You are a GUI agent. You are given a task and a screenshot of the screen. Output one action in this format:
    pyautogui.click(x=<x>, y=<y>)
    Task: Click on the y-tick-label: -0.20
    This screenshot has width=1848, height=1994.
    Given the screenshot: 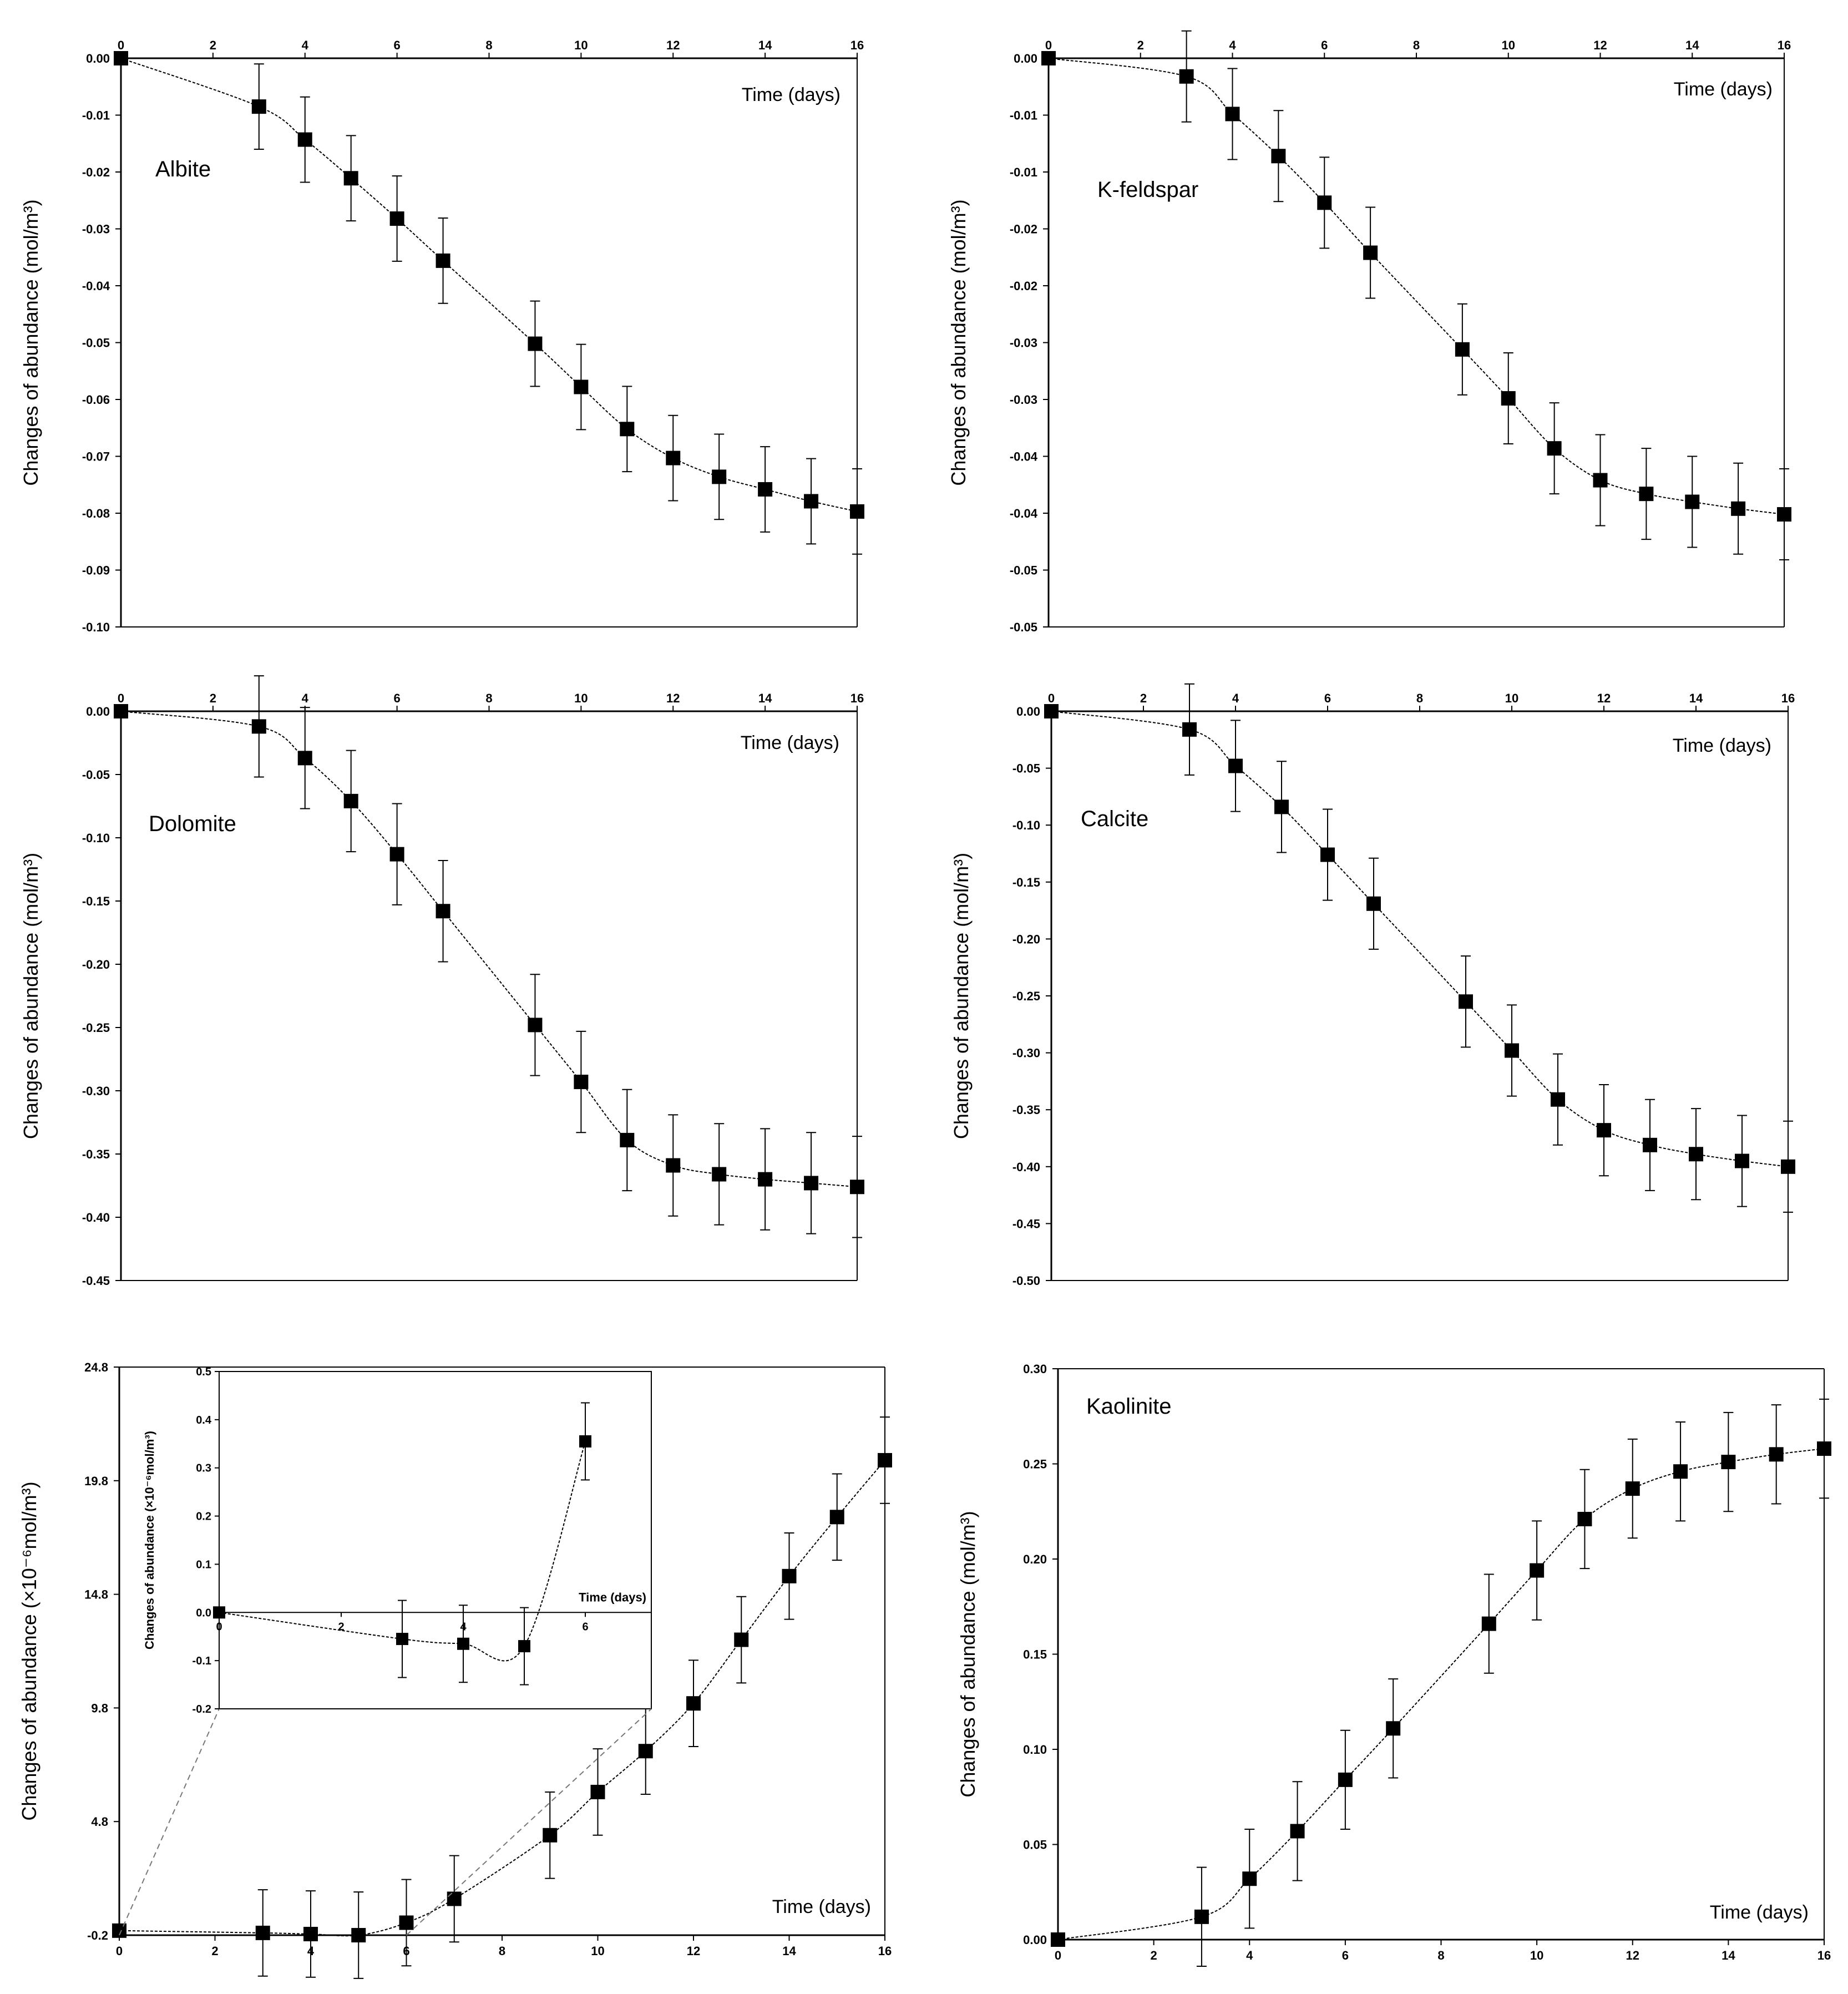 What is the action you would take?
    pyautogui.click(x=96, y=964)
    